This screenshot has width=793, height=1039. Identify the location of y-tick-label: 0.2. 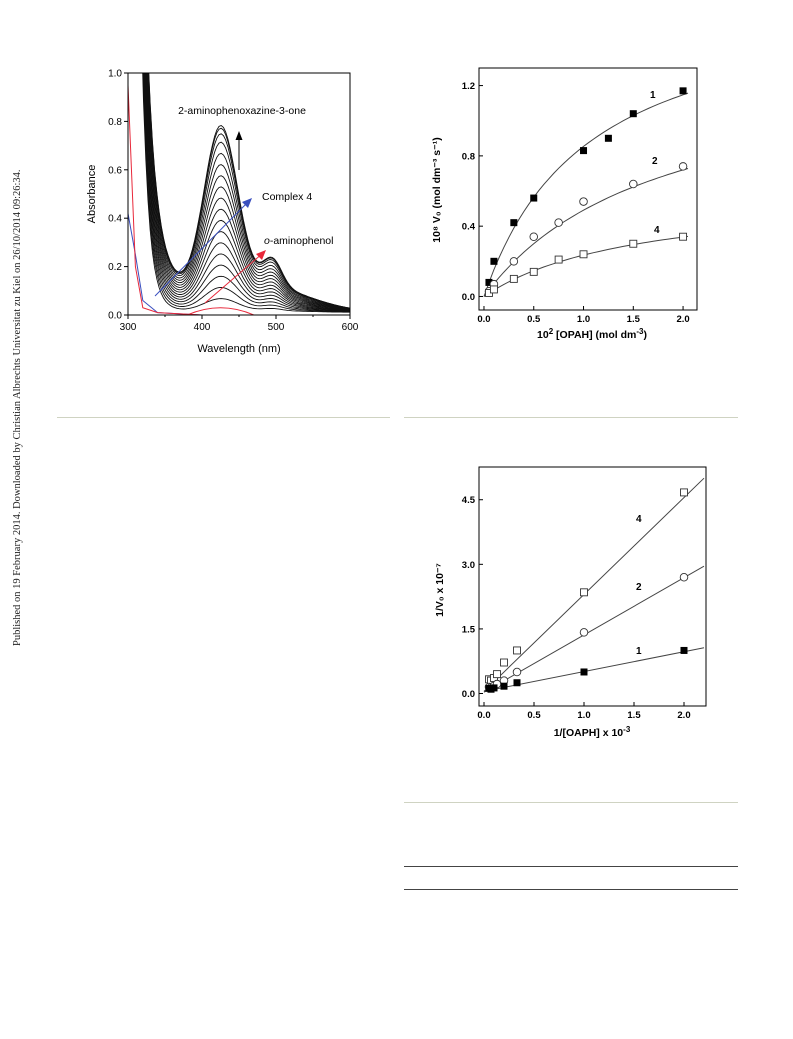
(115, 267).